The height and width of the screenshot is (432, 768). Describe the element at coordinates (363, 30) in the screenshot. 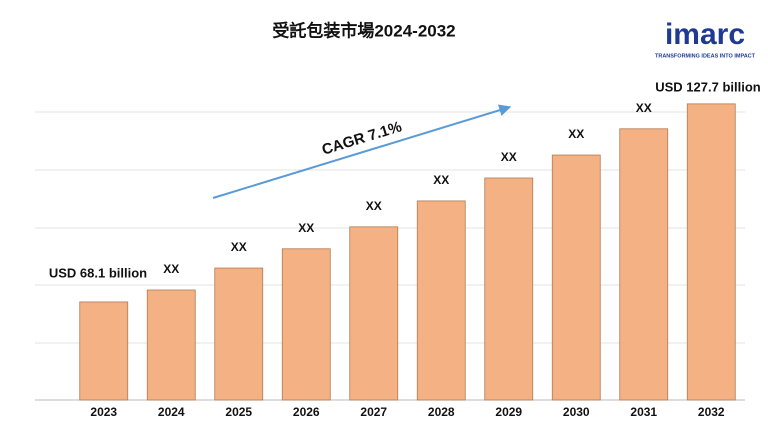

I see `chart-title: 受託包装市場2024-2032` at that location.